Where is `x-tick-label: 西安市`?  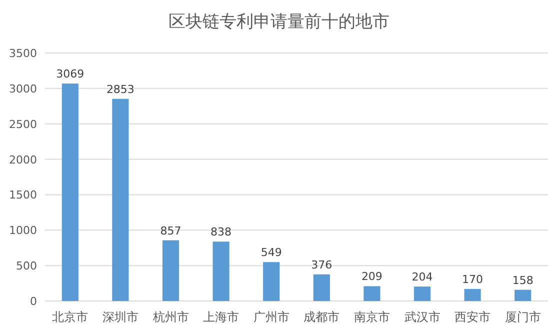
x-tick-label: 西安市 is located at coordinates (472, 317).